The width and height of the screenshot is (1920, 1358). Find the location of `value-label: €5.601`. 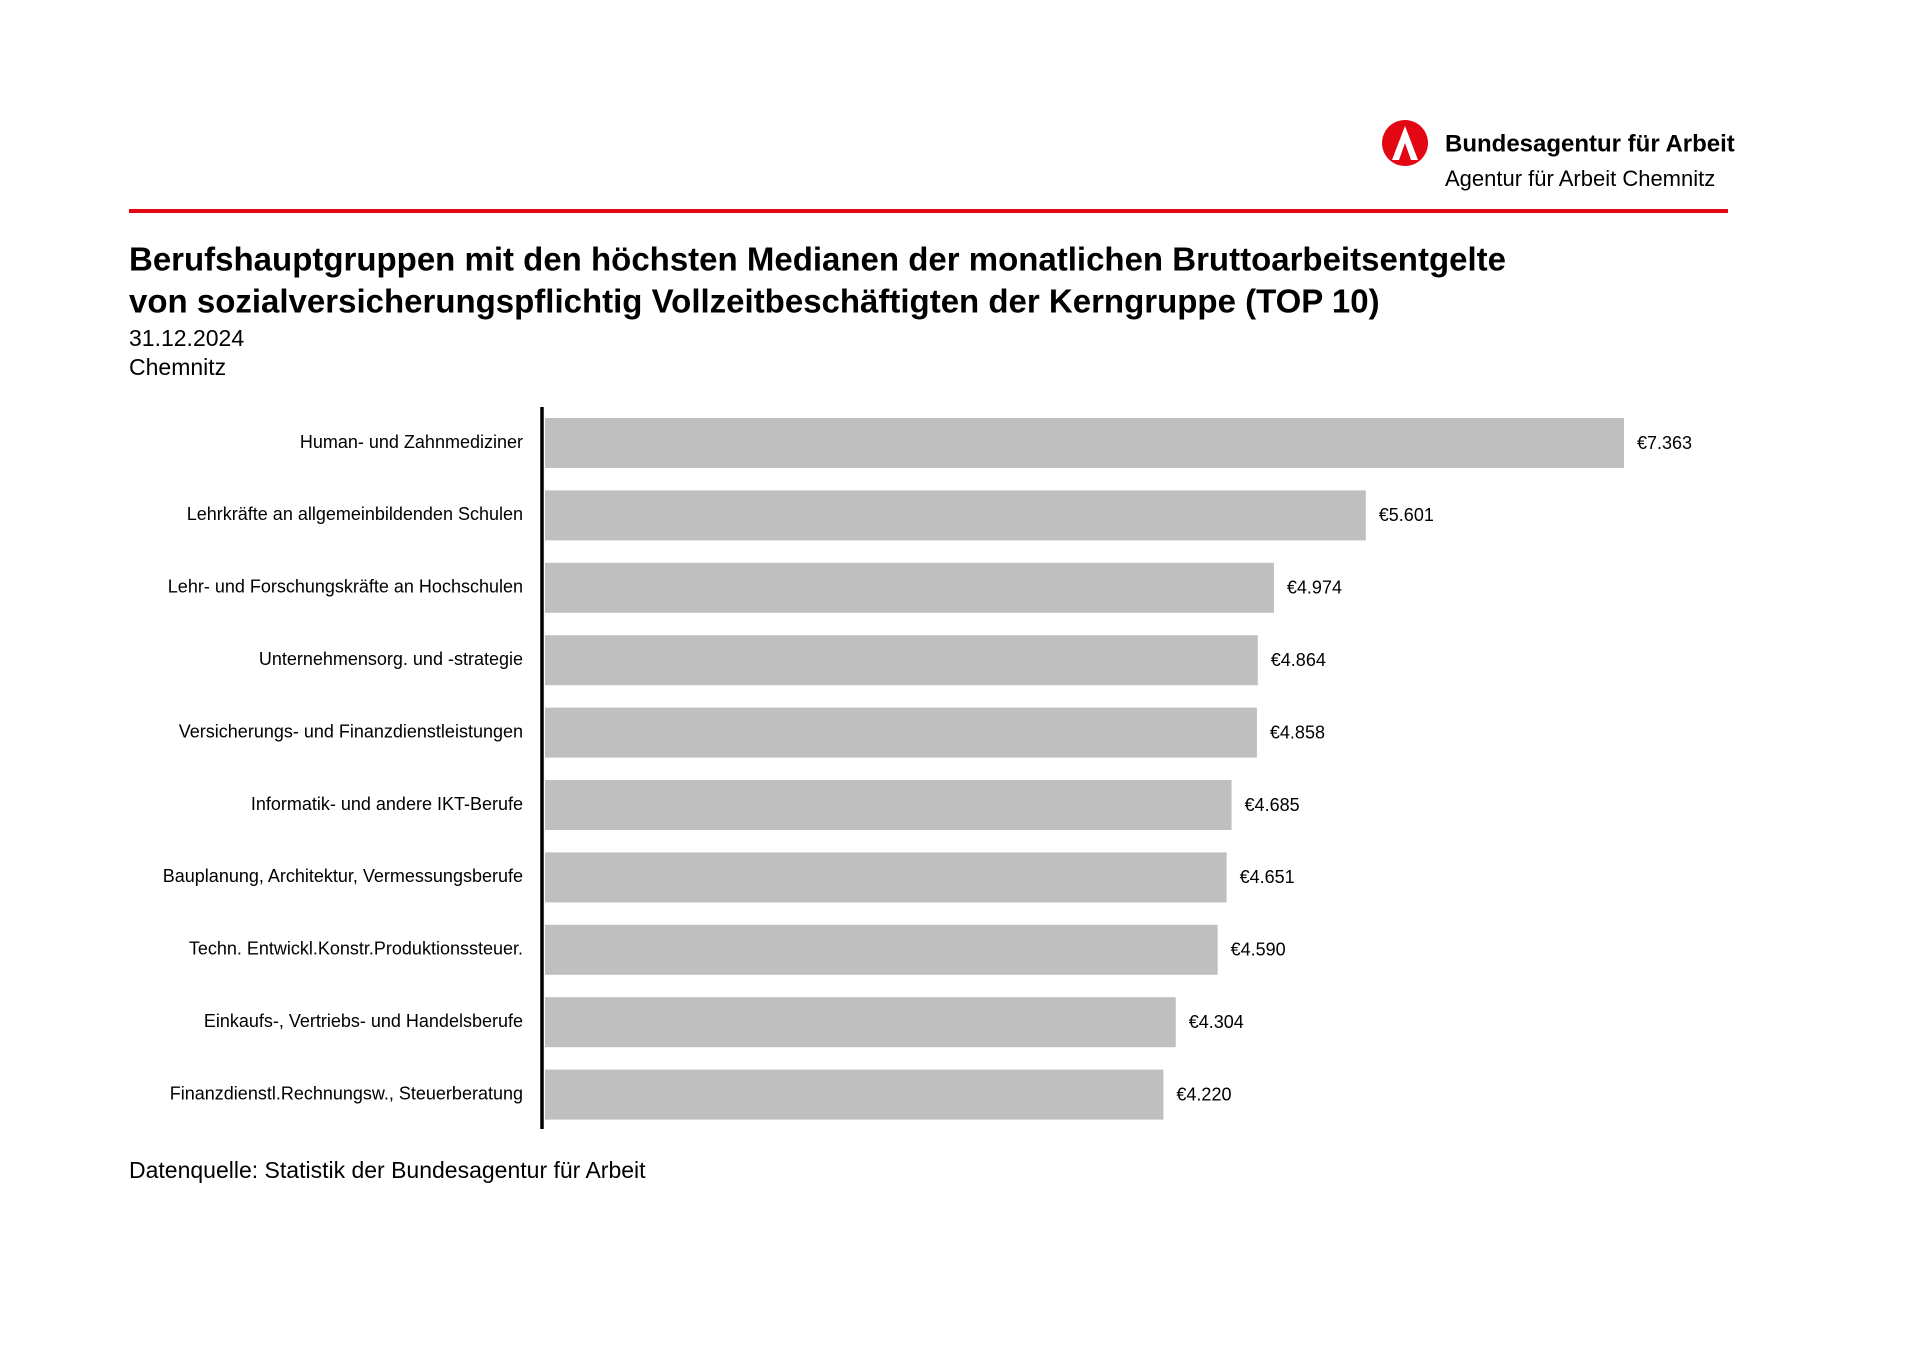

value-label: €5.601 is located at coordinates (1406, 515).